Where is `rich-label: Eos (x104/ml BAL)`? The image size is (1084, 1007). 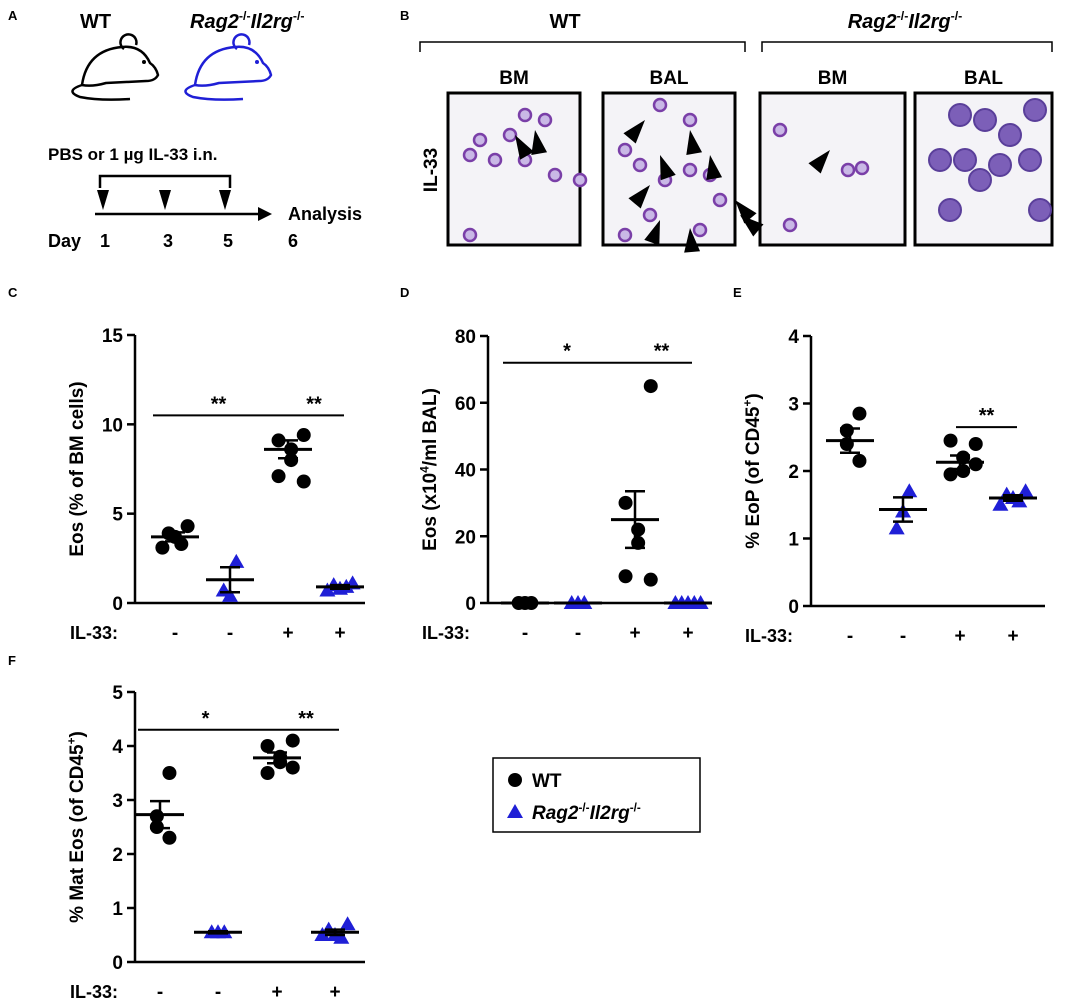 rich-label: Eos (x104/ml BAL) is located at coordinates (429, 469).